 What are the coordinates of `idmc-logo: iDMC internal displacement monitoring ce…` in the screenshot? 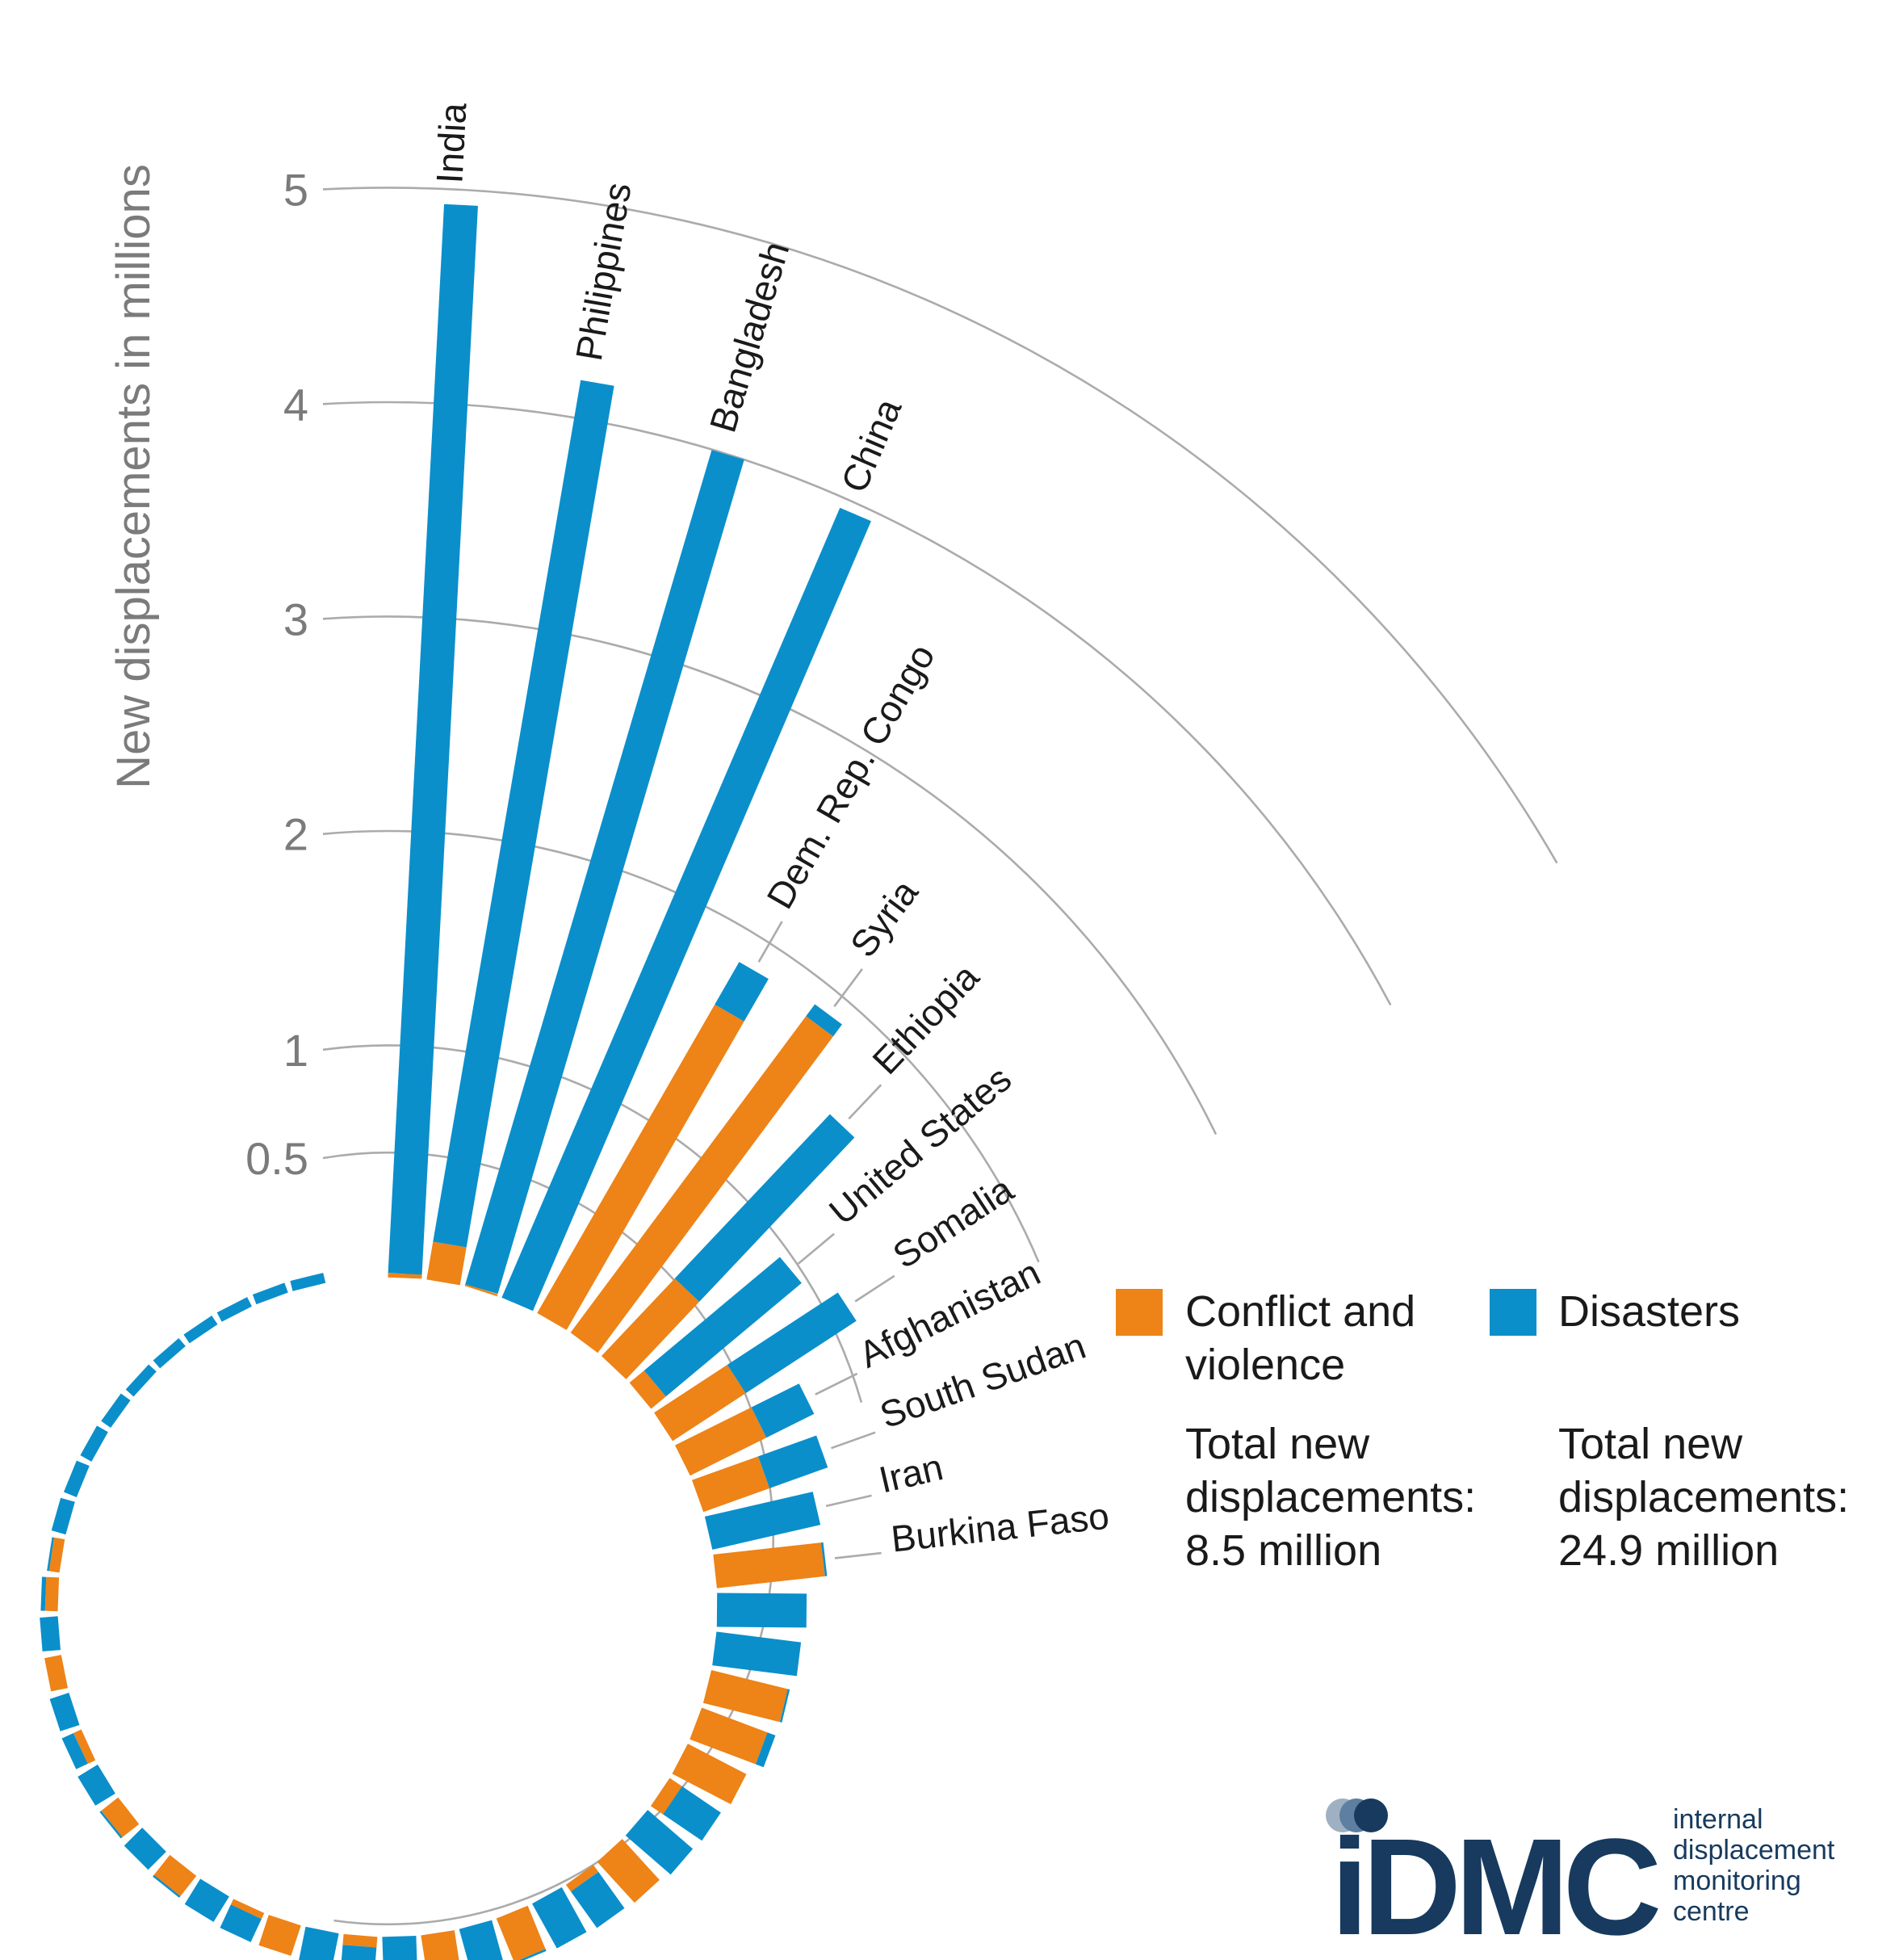 It's located at (1580, 1879).